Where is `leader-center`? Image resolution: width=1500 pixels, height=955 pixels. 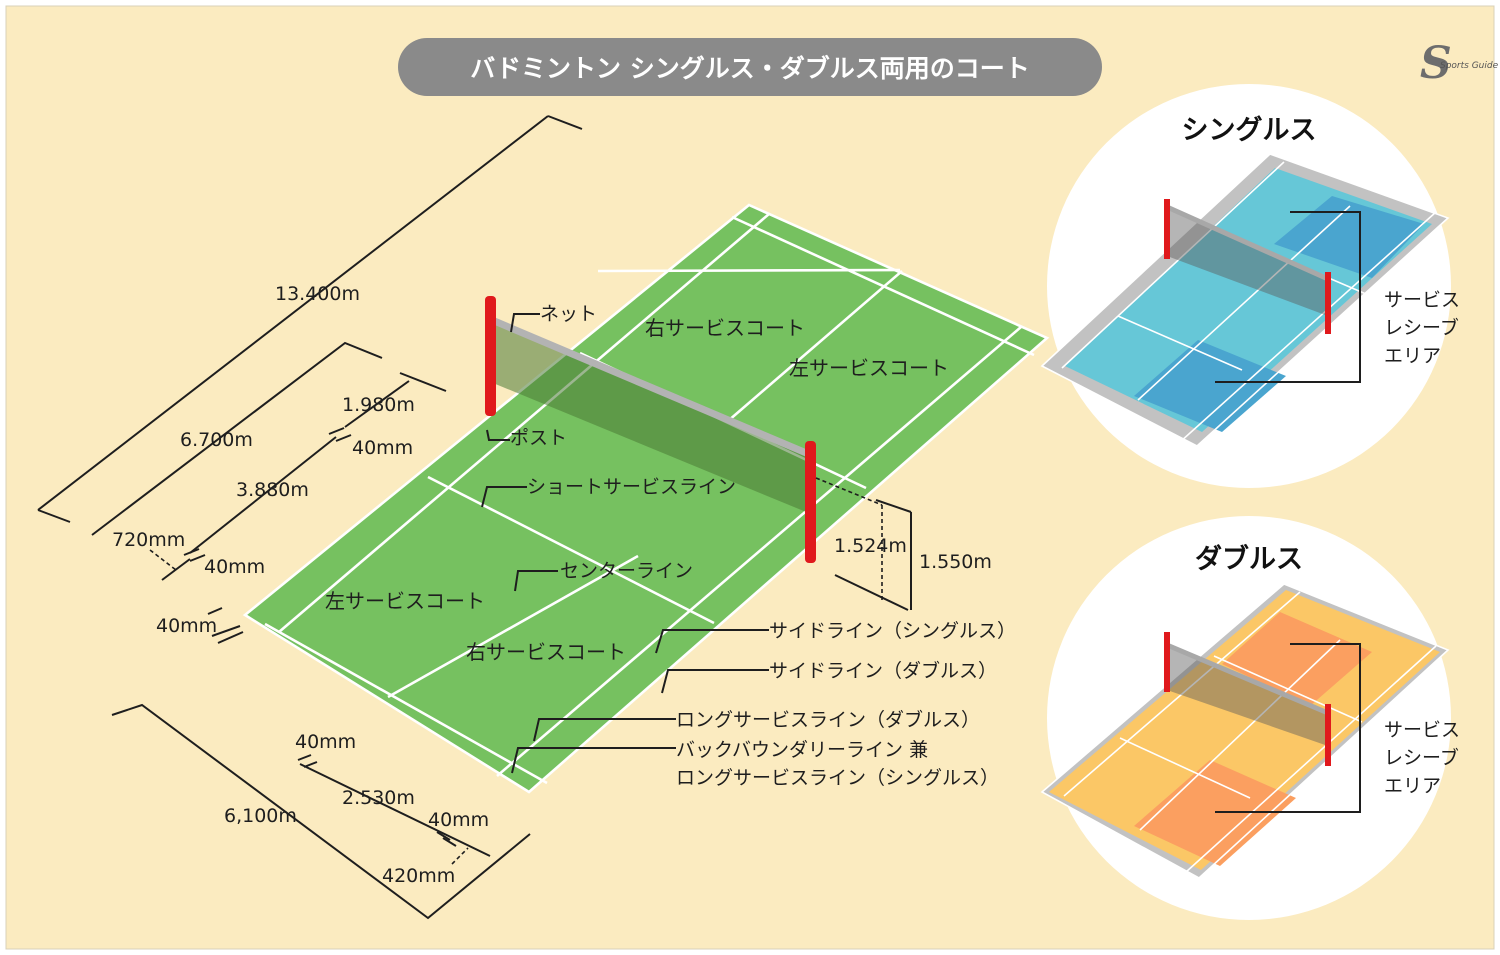 leader-center is located at coordinates (536, 581).